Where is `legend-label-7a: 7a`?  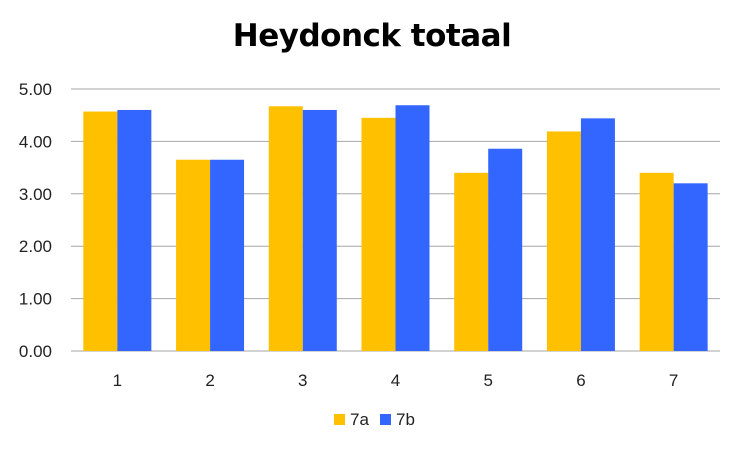
legend-label-7a: 7a is located at coordinates (359, 419).